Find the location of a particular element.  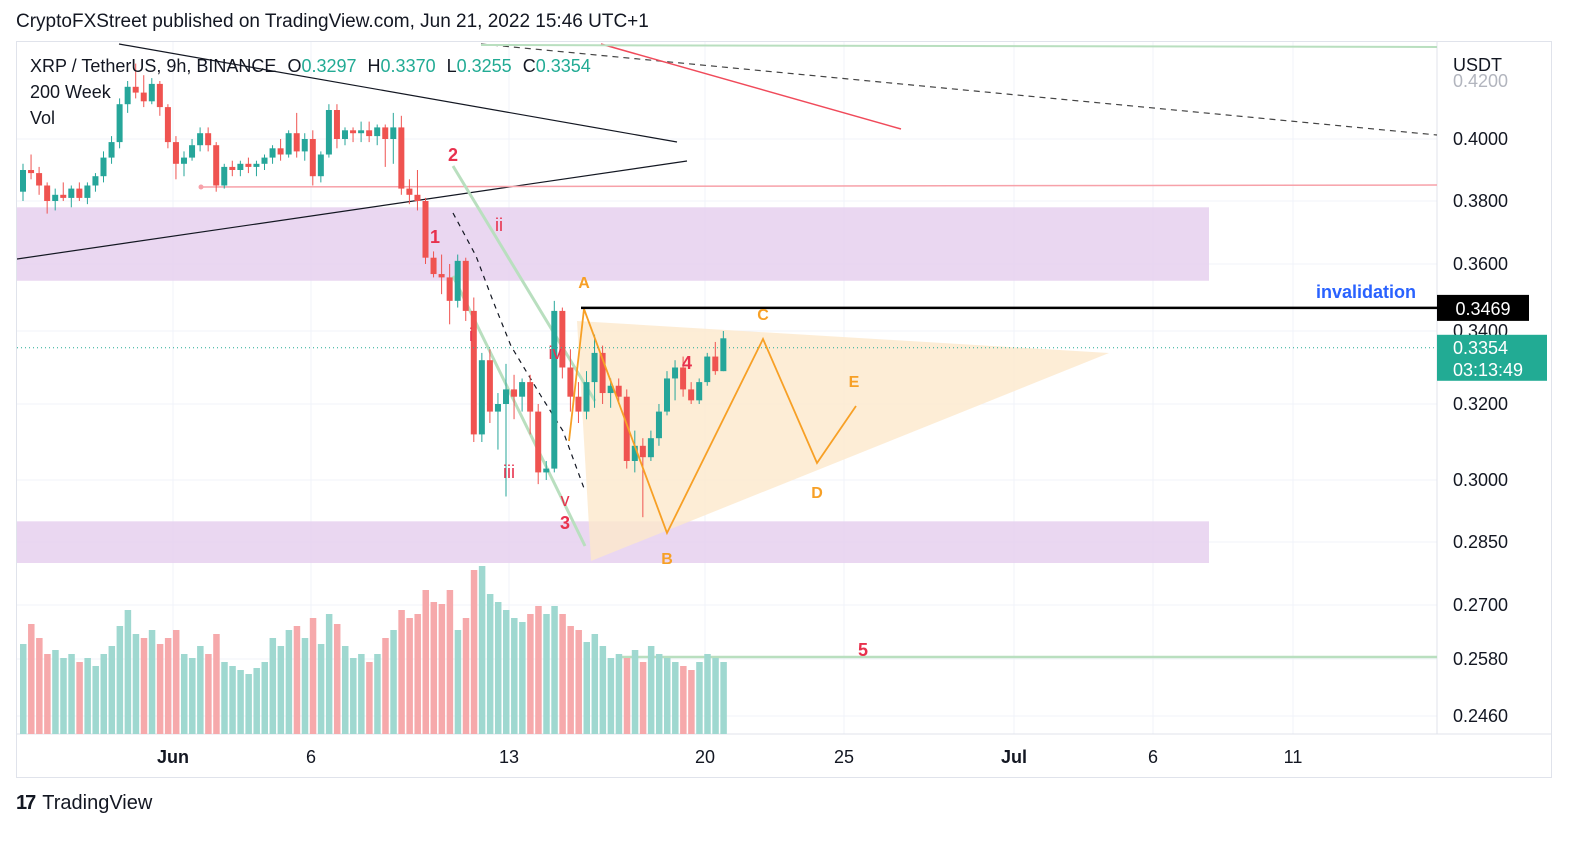

wave-label-orange: C is located at coordinates (763, 315).